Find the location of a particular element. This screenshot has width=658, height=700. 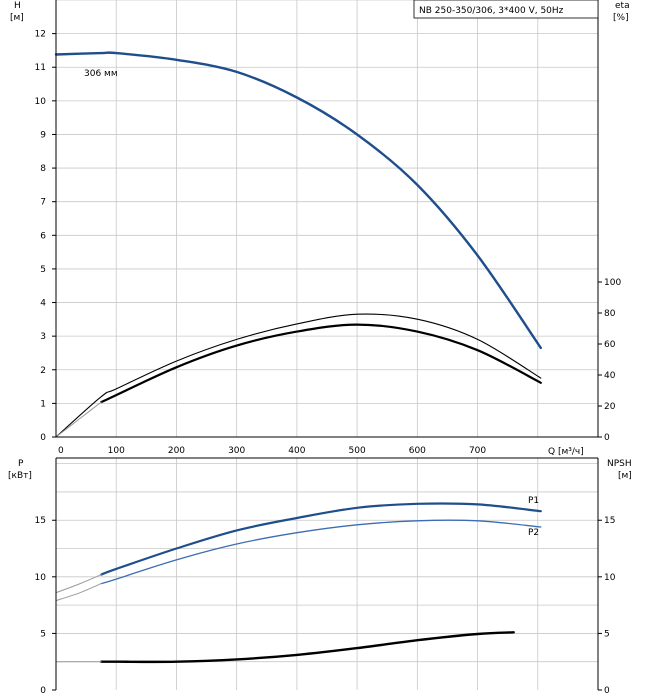

npsh-axis-unit: [м] is located at coordinates (625, 476).